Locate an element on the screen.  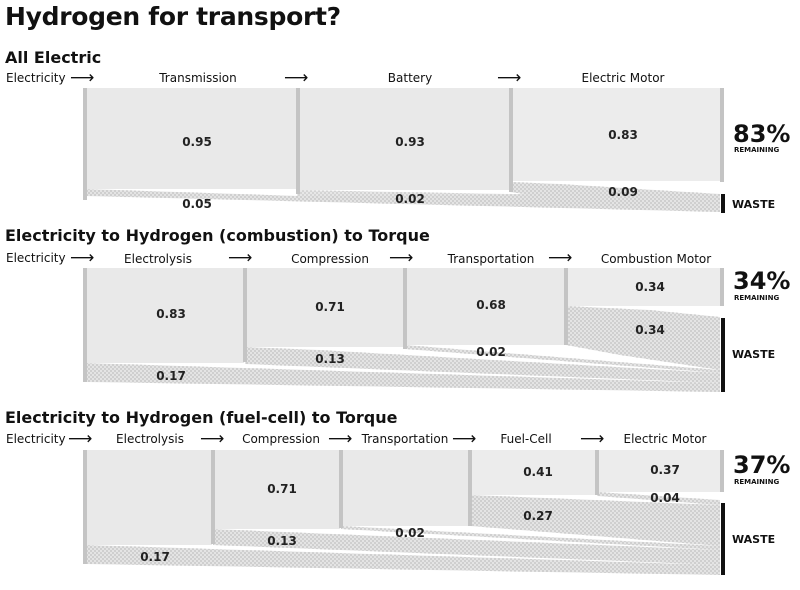
remaining-percent: 37% is located at coordinates (761, 465).